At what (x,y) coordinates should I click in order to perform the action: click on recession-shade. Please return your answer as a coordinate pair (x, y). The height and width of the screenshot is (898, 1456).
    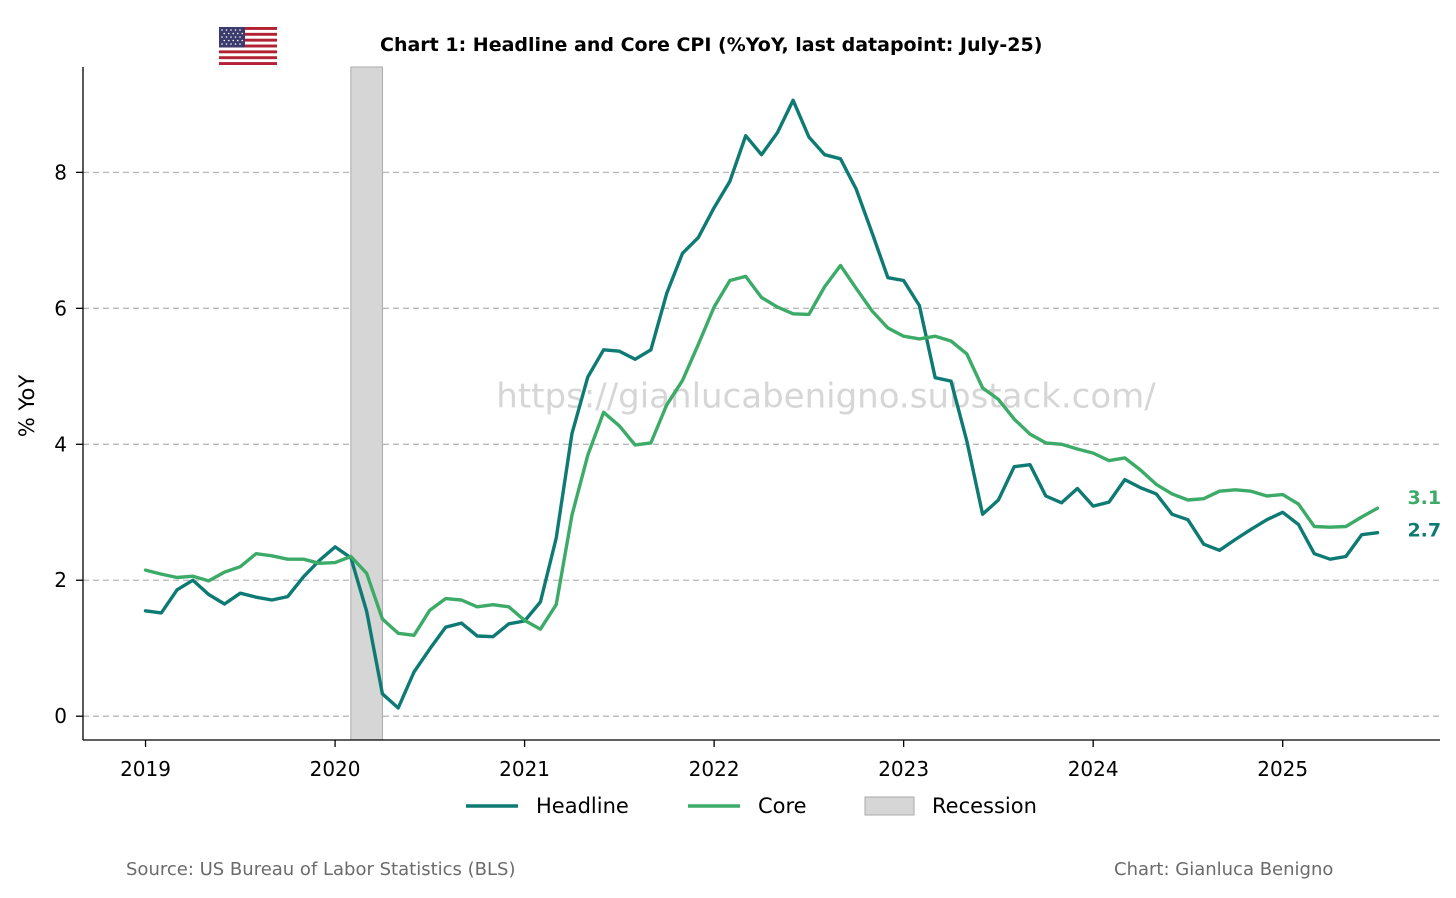
    Looking at the image, I should click on (366, 403).